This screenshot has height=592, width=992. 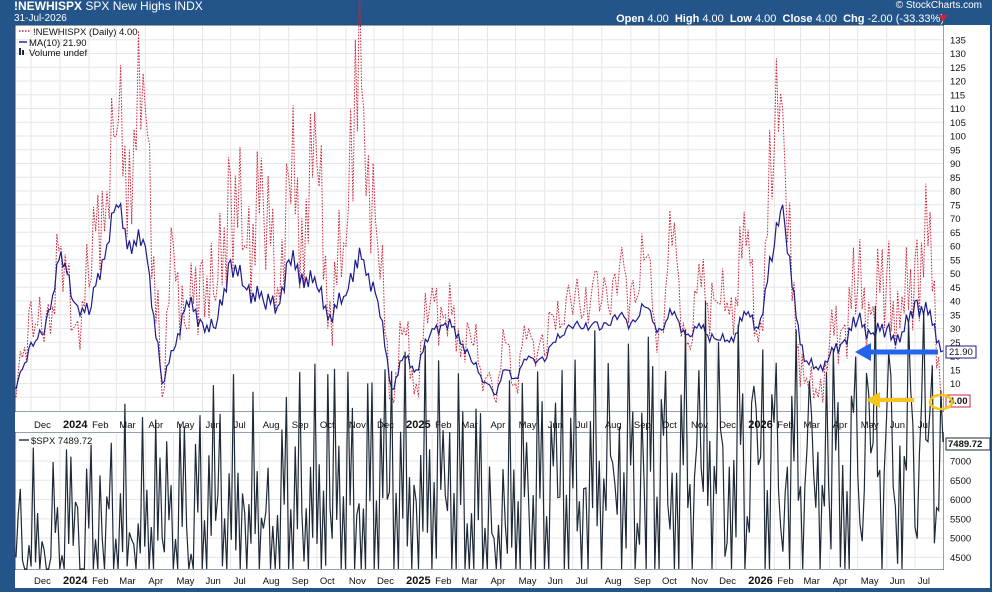 I want to click on chg-value: -2.00 (-33.33%), so click(x=905, y=19).